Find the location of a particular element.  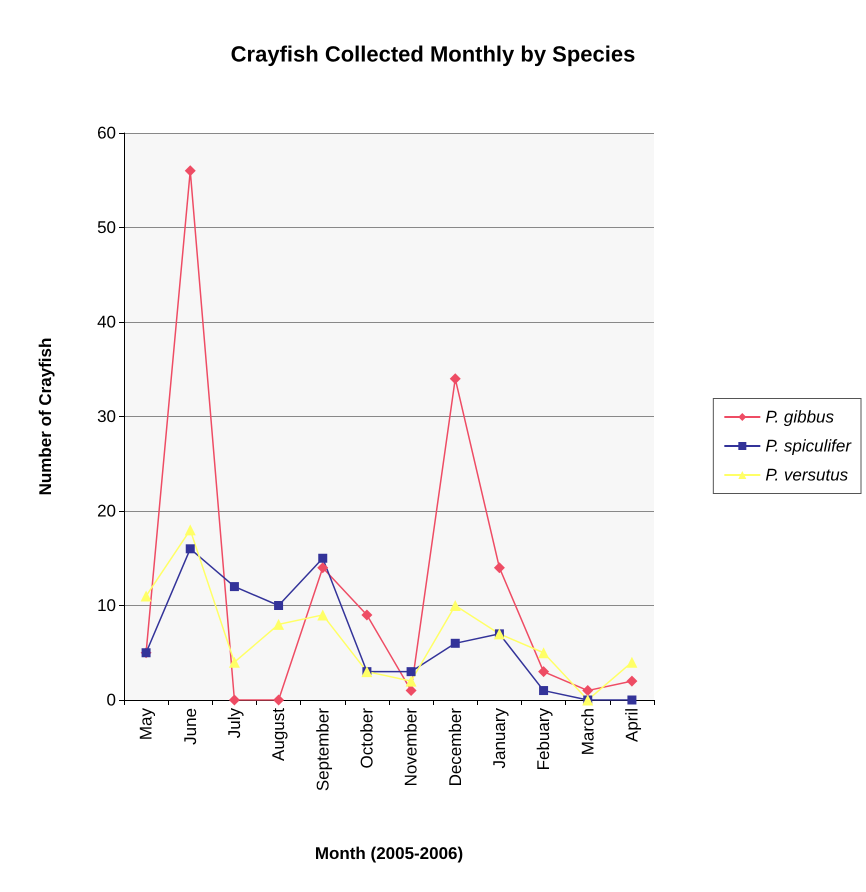

y-tick-label: 40 is located at coordinates (106, 322).